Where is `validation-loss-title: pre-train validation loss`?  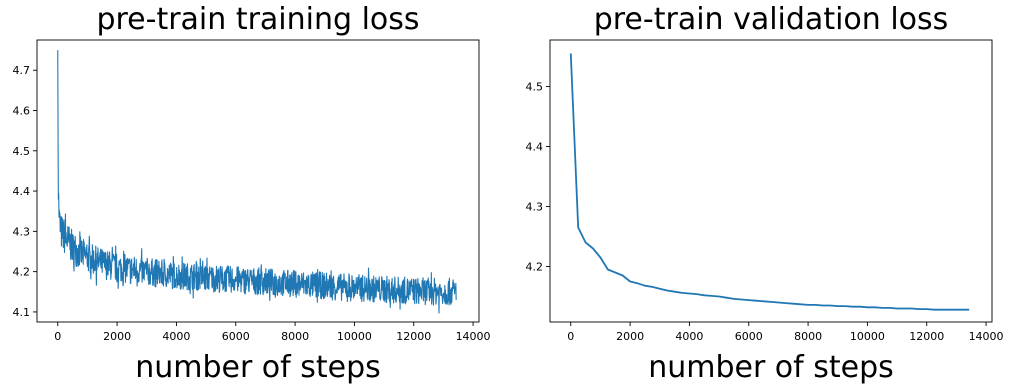 validation-loss-title: pre-train validation loss is located at coordinates (771, 19).